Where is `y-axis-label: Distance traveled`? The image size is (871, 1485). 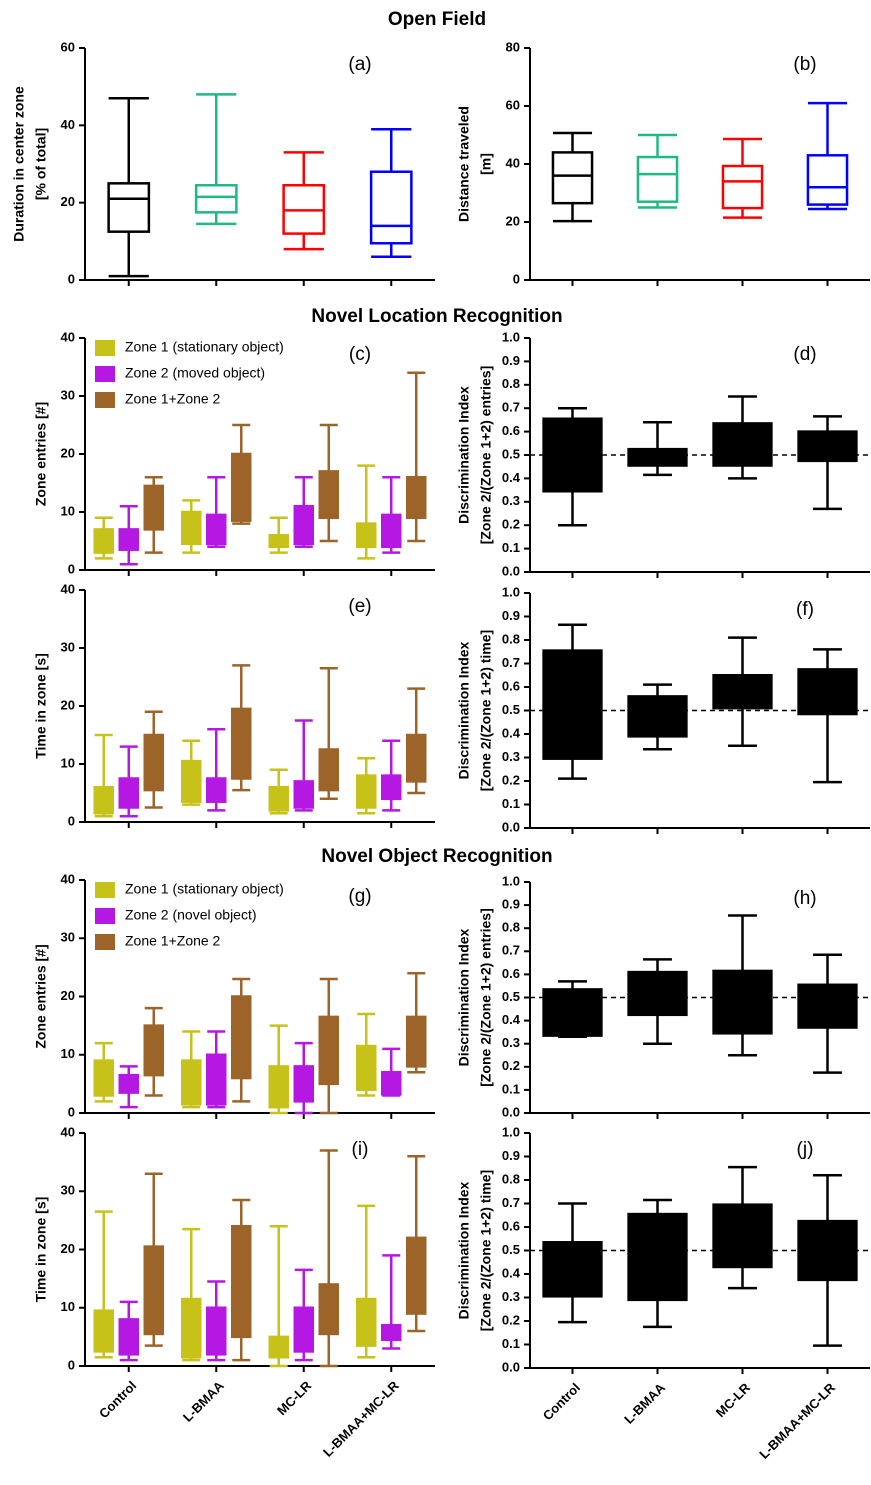
y-axis-label: Distance traveled is located at coordinates (464, 164).